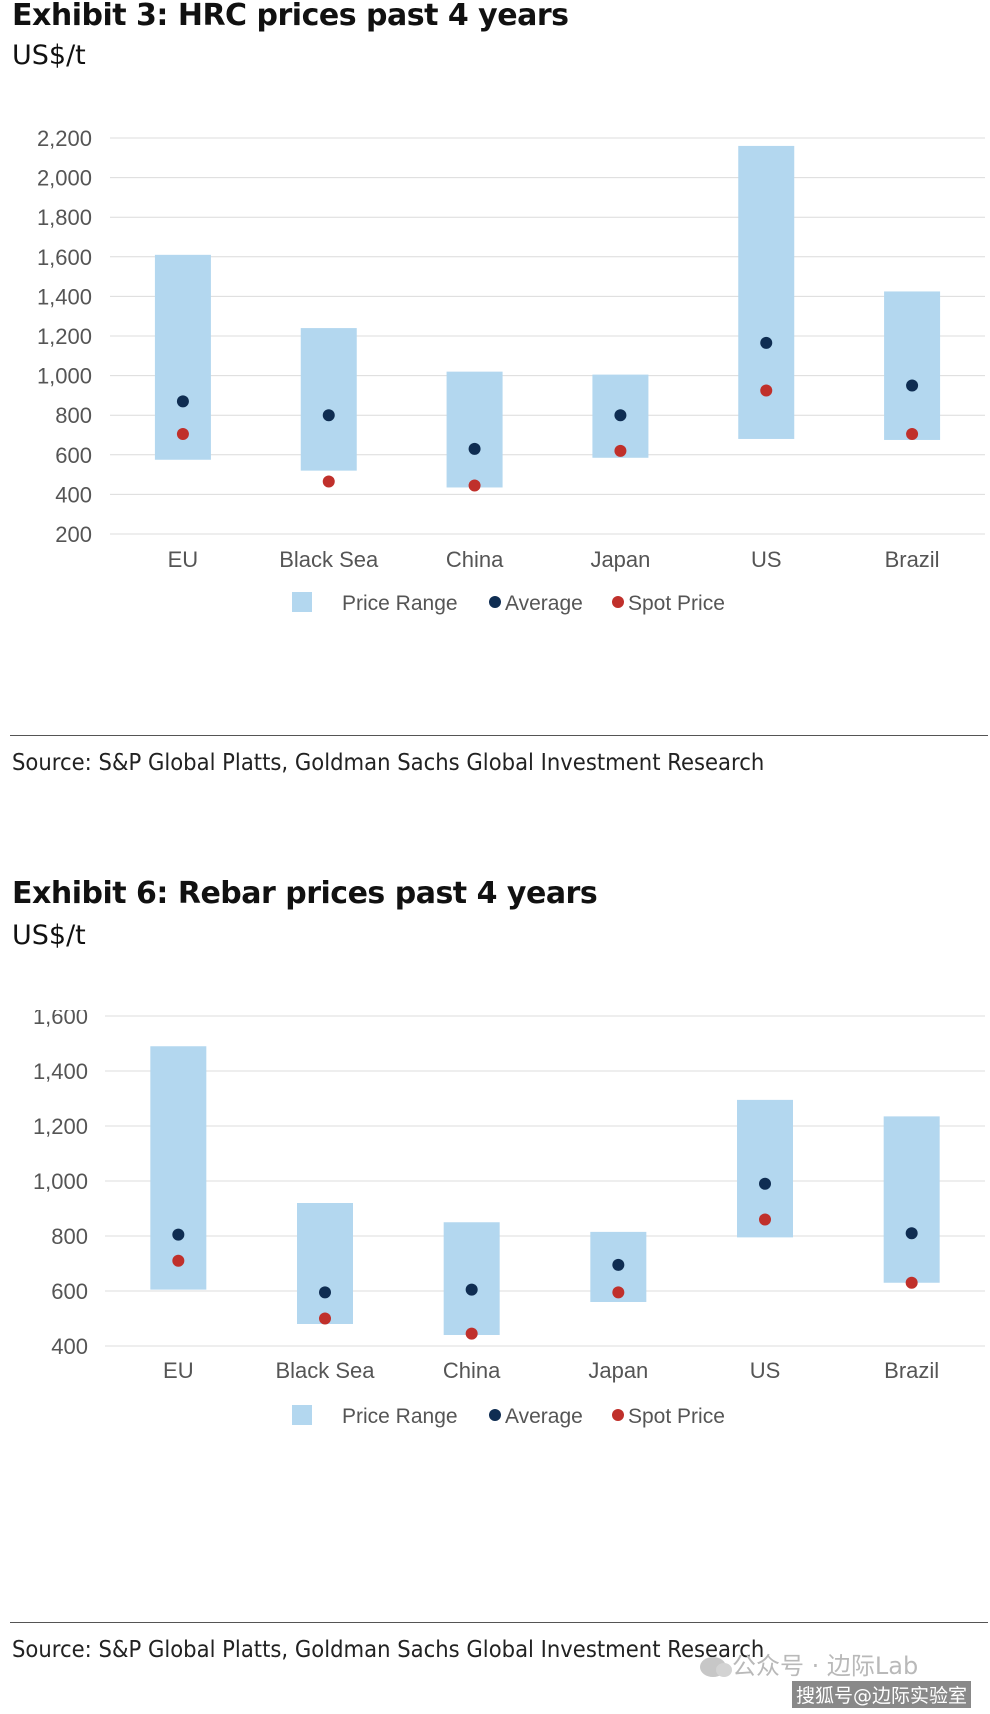 The image size is (990, 1714). What do you see at coordinates (73, 534) in the screenshot?
I see `y-tick-label: 200` at bounding box center [73, 534].